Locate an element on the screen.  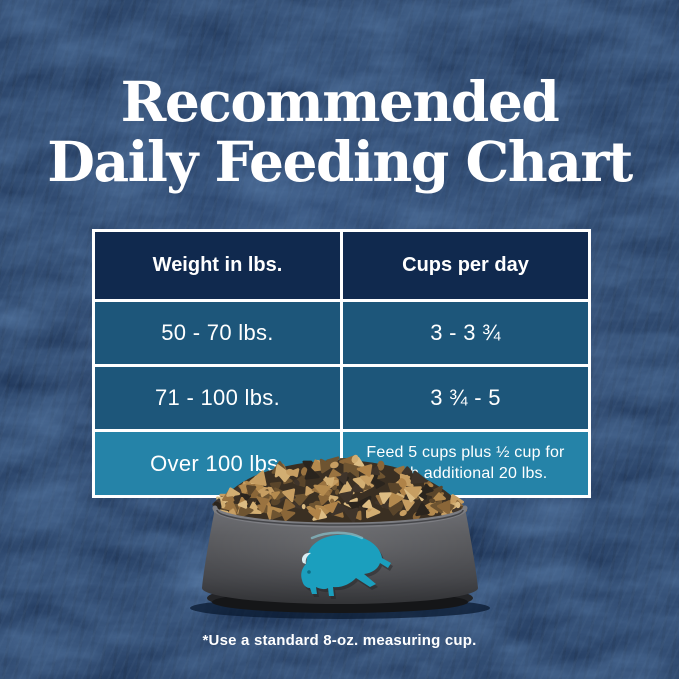
dog-bowl-illustration is located at coordinates (340, 536).